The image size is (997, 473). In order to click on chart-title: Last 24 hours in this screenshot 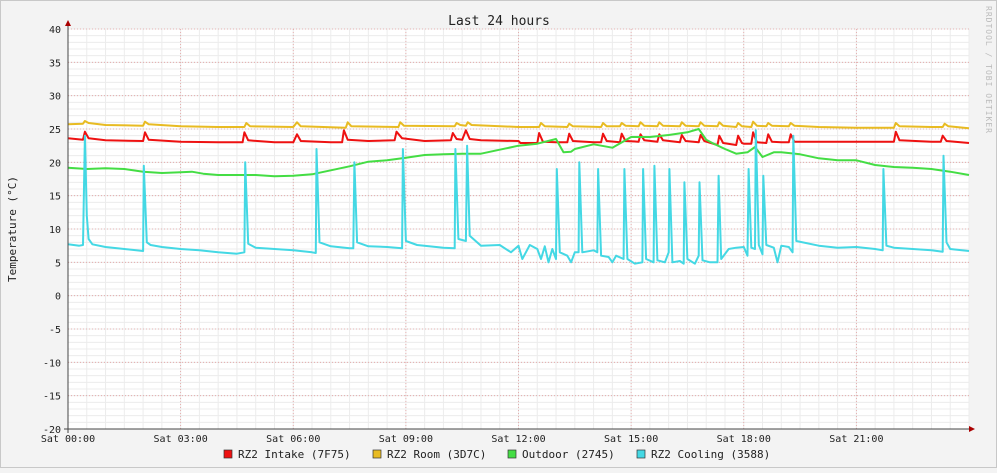, I will do `click(499, 21)`.